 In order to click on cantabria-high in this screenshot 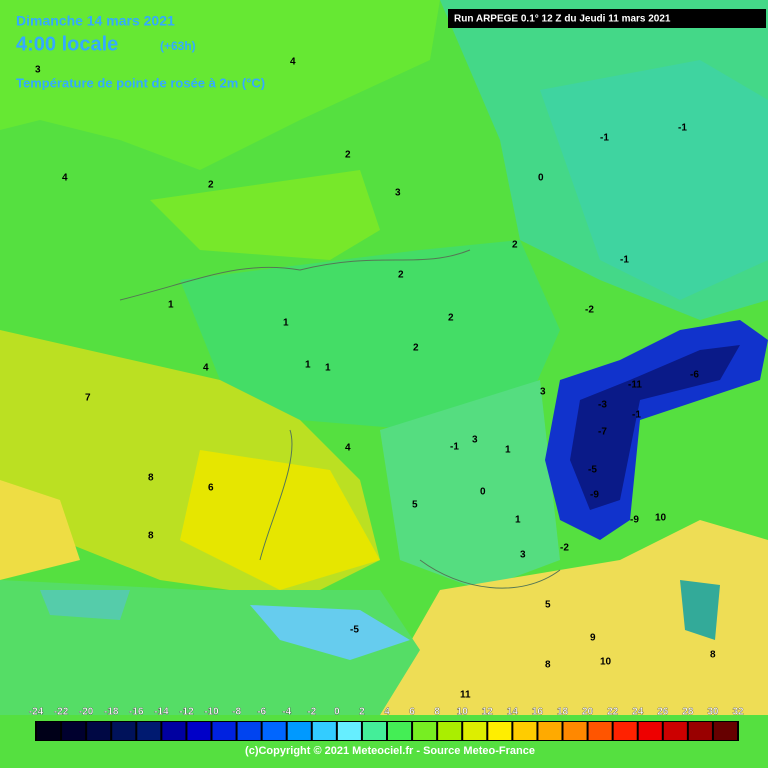, I will do `click(85, 605)`.